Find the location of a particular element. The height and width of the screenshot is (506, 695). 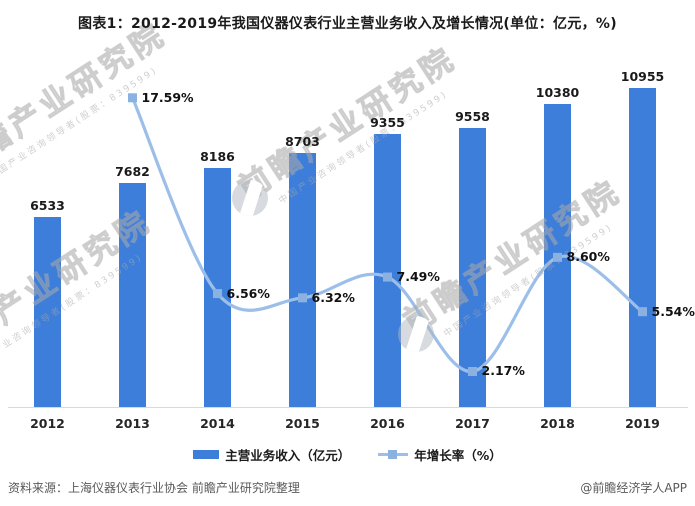

source-text: 资料来源：上海仪器仪表行业协会 前瞻产业研究院整理 is located at coordinates (154, 488).